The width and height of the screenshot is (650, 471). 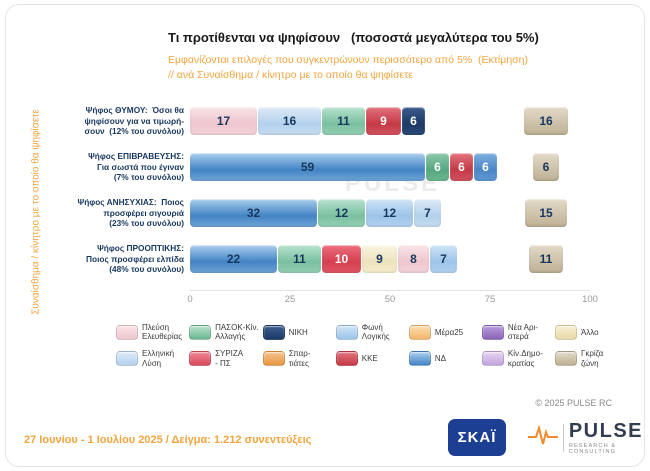 I want to click on legend-item: Κίν.Δημο- κρατίας, so click(x=516, y=358).